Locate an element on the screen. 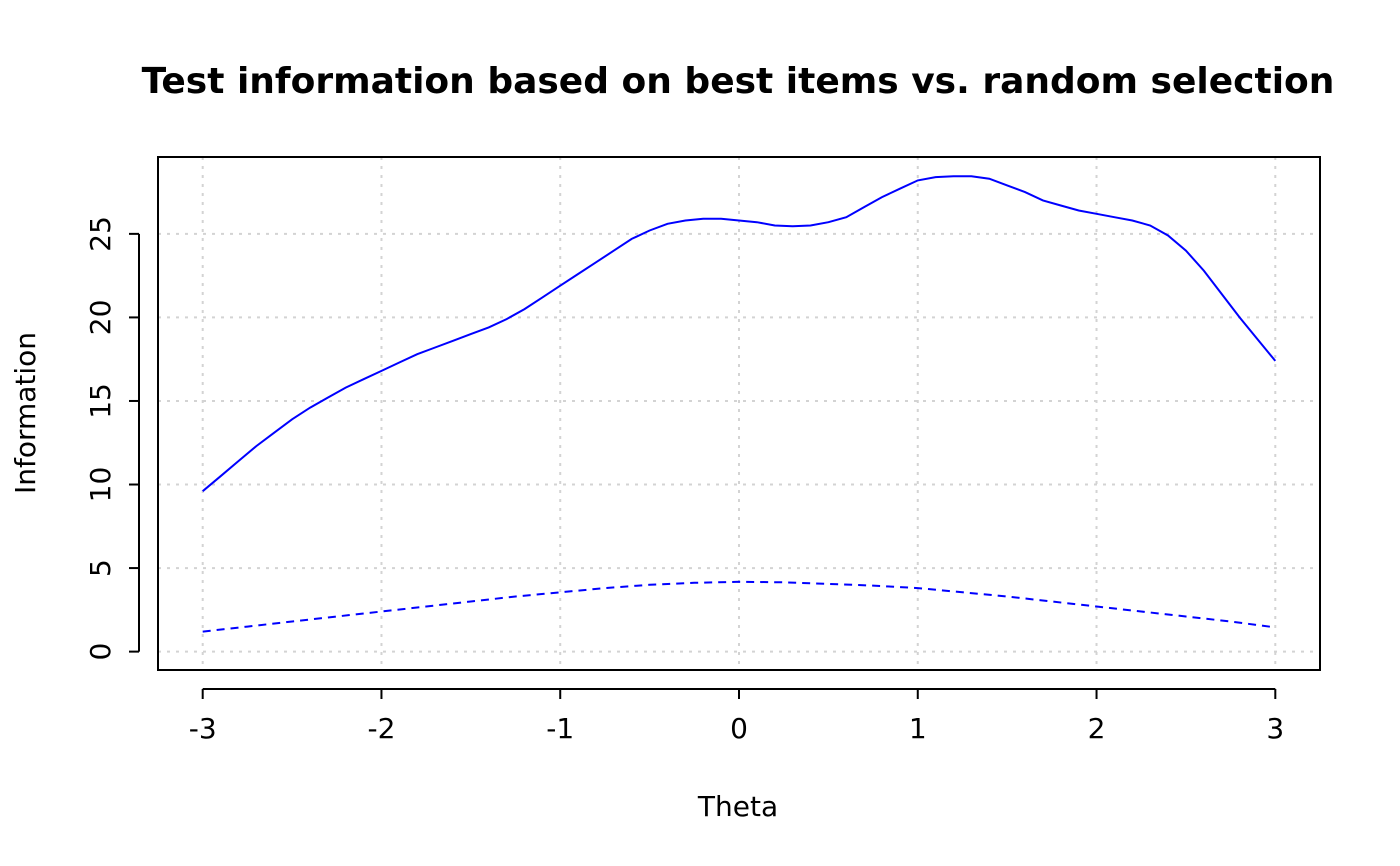  y-axis-label: Information is located at coordinates (25, 413).